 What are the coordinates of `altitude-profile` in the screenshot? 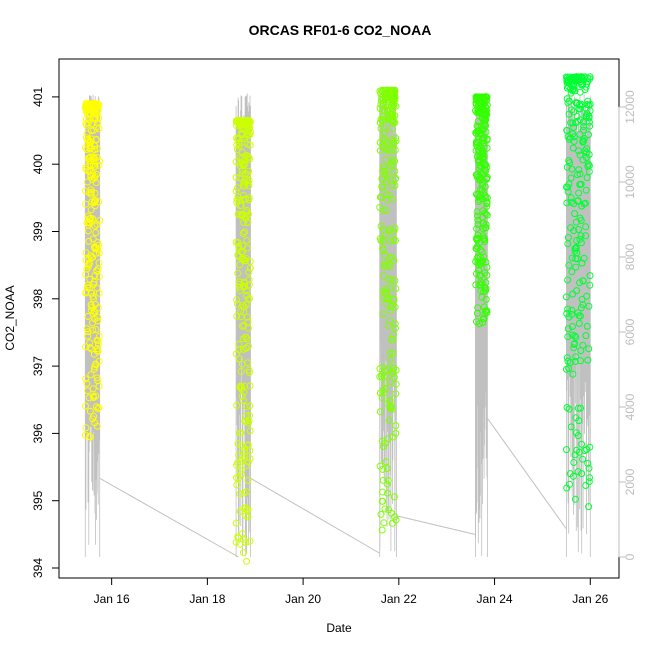 It's located at (578, 325).